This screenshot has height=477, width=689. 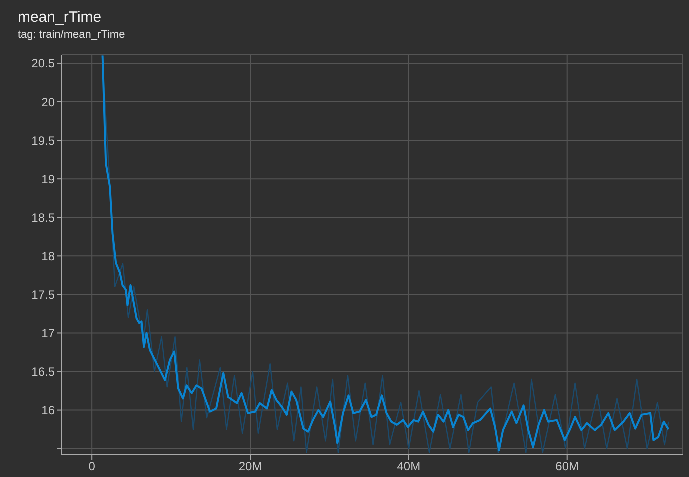 I want to click on x-tick-label: 20M, so click(x=250, y=467).